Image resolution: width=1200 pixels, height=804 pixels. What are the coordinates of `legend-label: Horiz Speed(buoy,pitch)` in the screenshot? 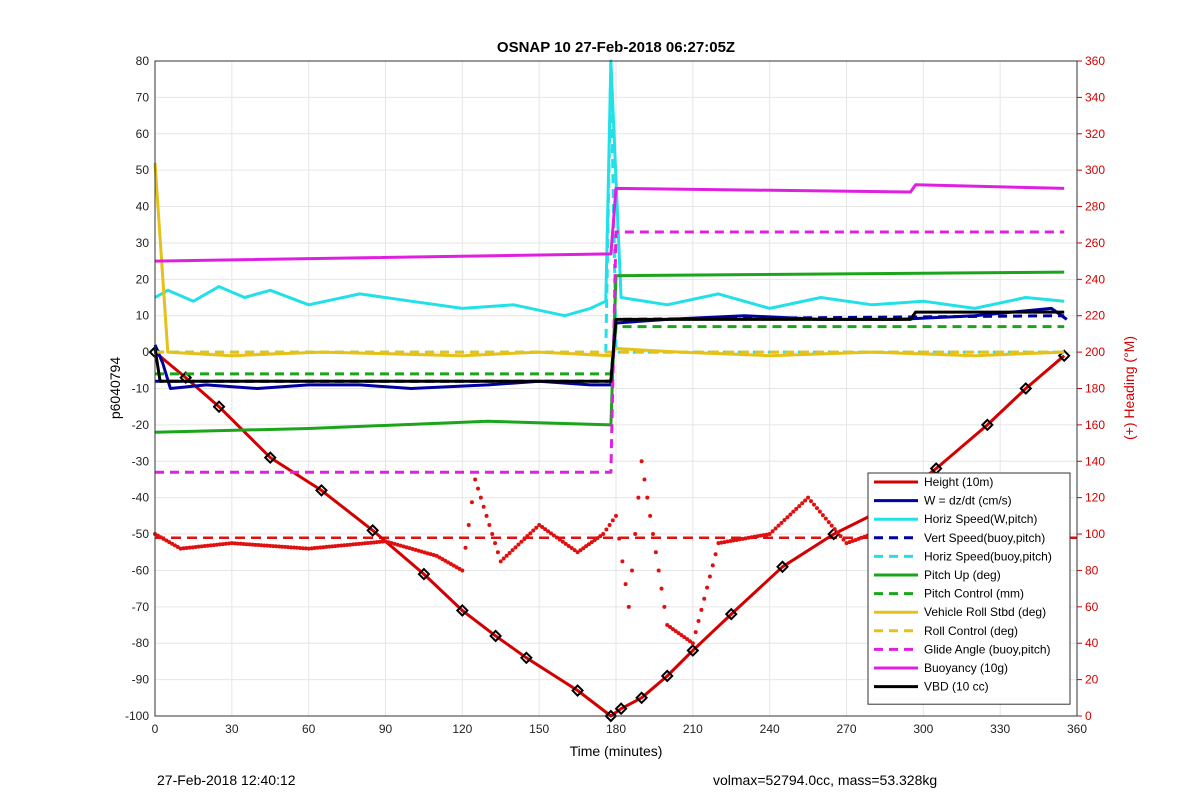 It's located at (988, 556).